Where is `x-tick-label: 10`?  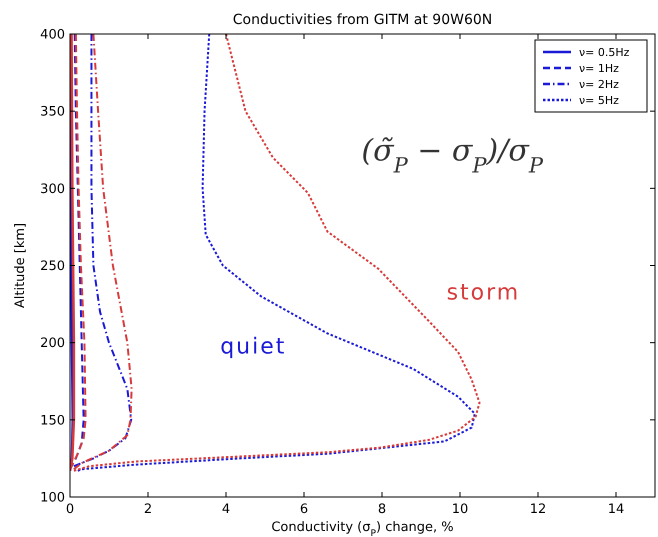
x-tick-label: 10 is located at coordinates (460, 509).